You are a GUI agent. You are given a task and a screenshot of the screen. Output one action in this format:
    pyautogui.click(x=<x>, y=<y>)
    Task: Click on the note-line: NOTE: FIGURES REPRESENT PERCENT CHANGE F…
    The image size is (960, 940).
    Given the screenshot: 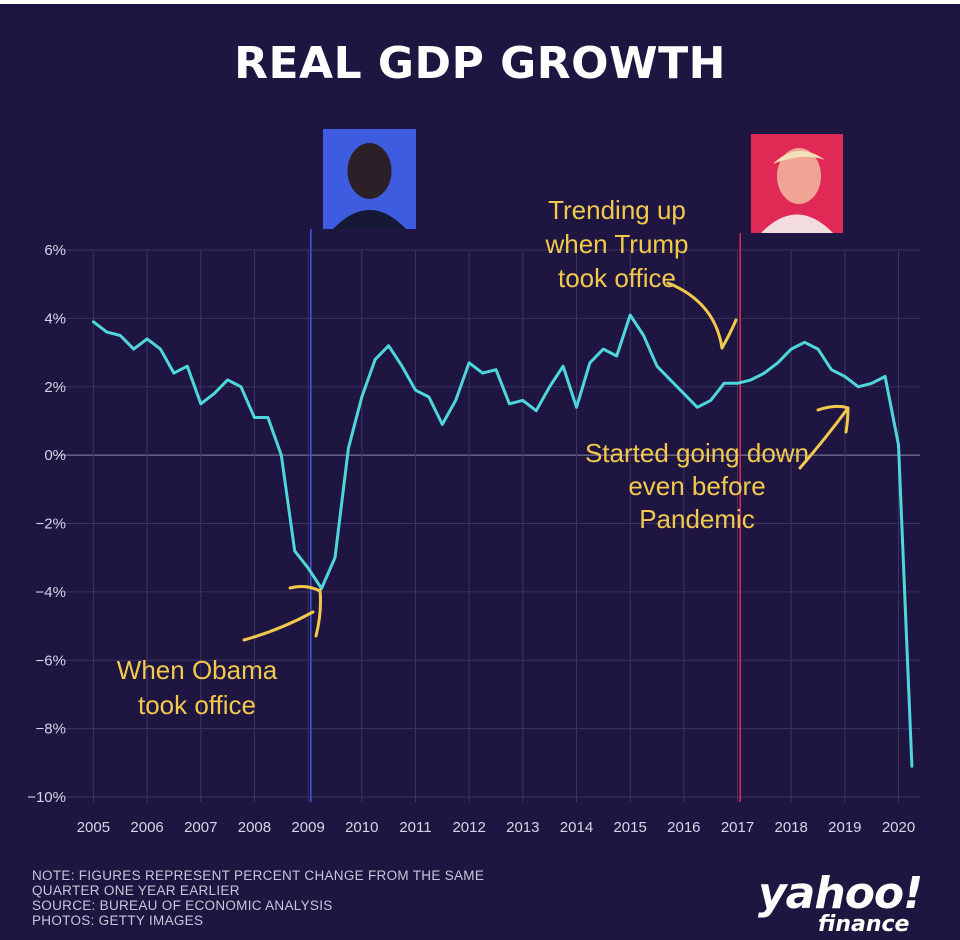 What is the action you would take?
    pyautogui.click(x=258, y=875)
    